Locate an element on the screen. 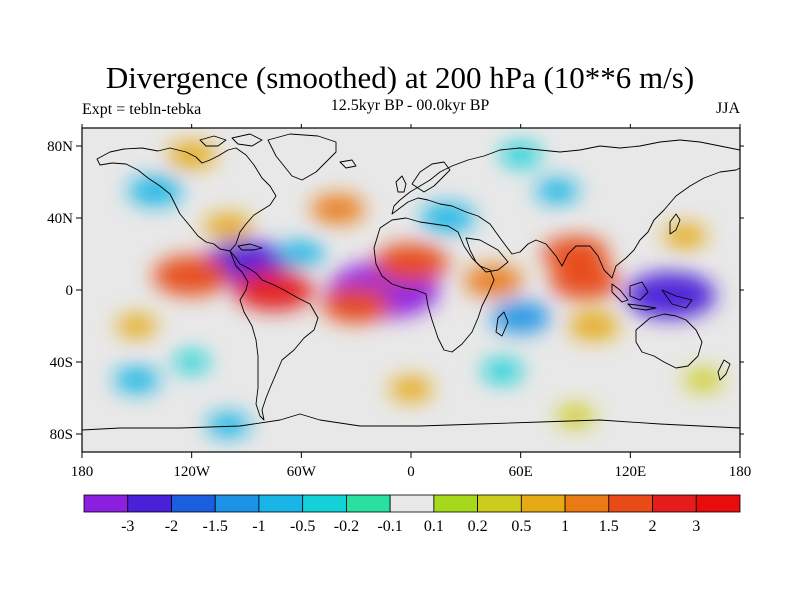 This screenshot has width=800, height=600. colorbar-label: -1 is located at coordinates (258, 526).